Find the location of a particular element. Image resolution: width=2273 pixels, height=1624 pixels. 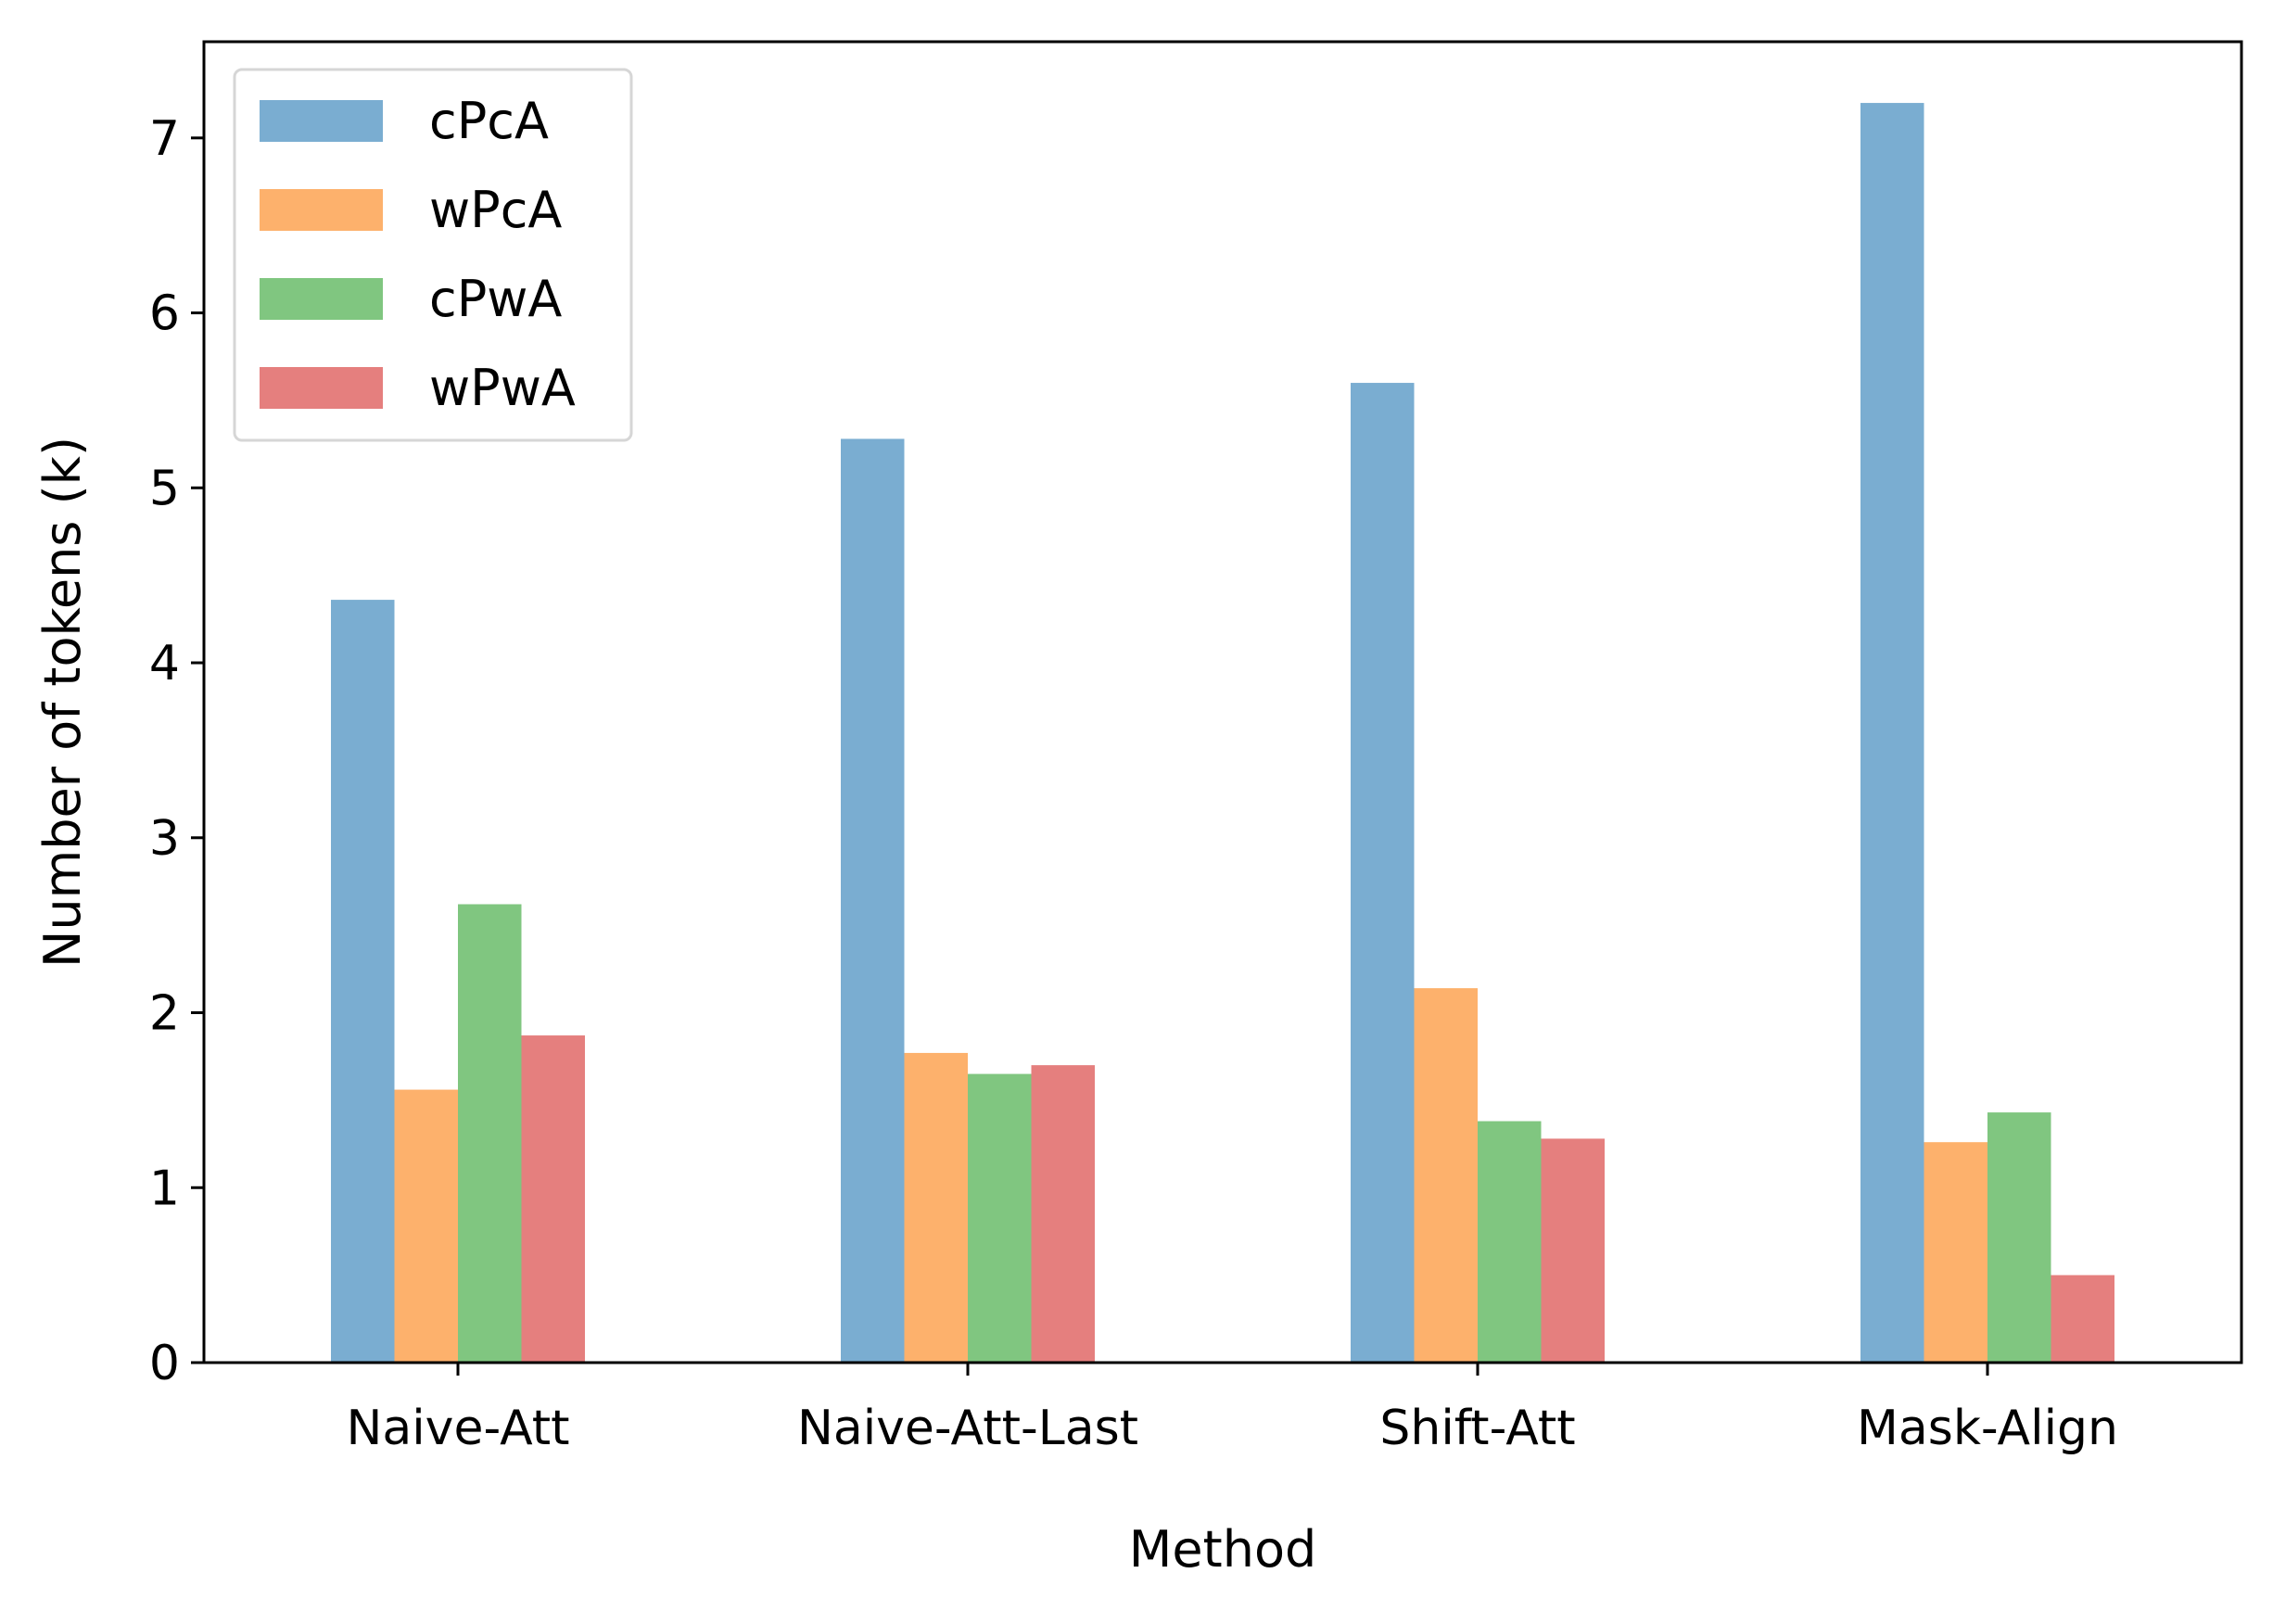

bar-wPwA-Shift-Att is located at coordinates (1573, 1250).